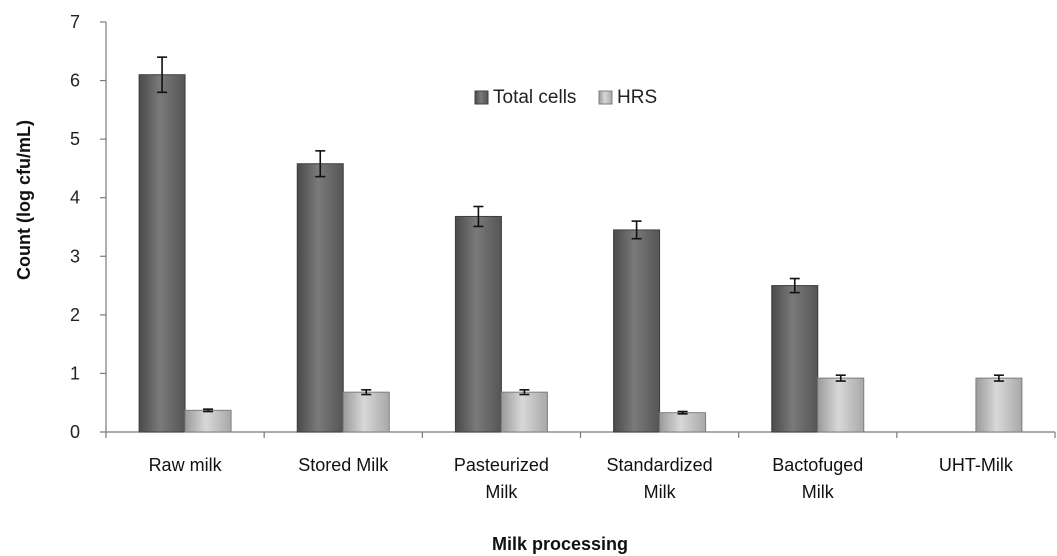  I want to click on x-tick-label: Stored Milk, so click(343, 465).